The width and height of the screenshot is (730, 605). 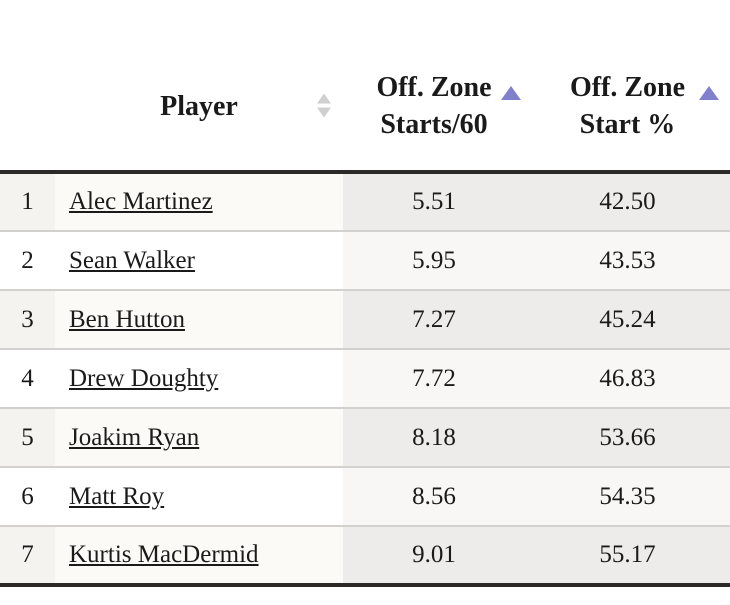 What do you see at coordinates (27, 555) in the screenshot?
I see `row-rank: 7` at bounding box center [27, 555].